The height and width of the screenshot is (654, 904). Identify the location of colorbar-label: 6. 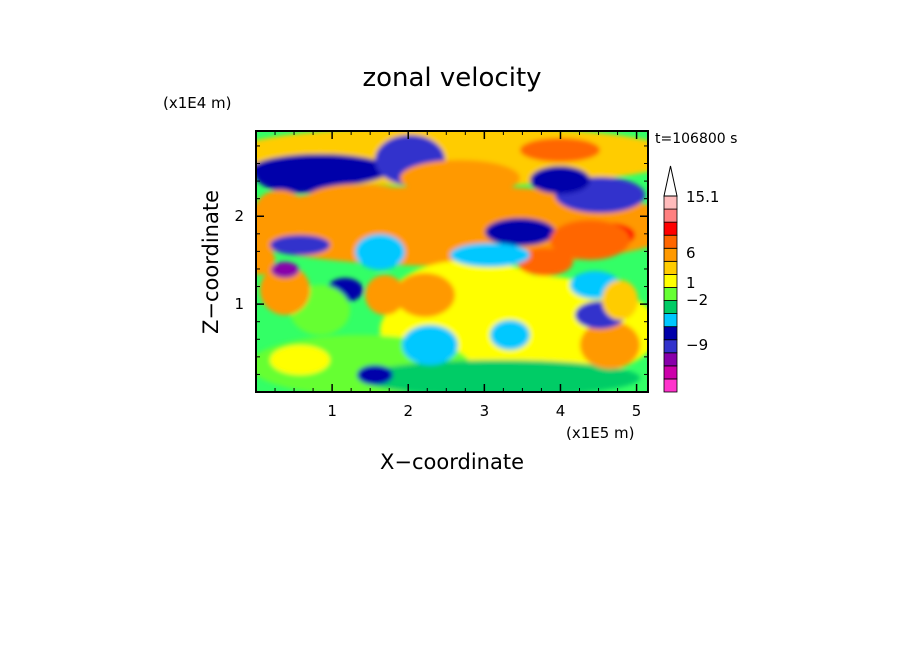
(691, 253).